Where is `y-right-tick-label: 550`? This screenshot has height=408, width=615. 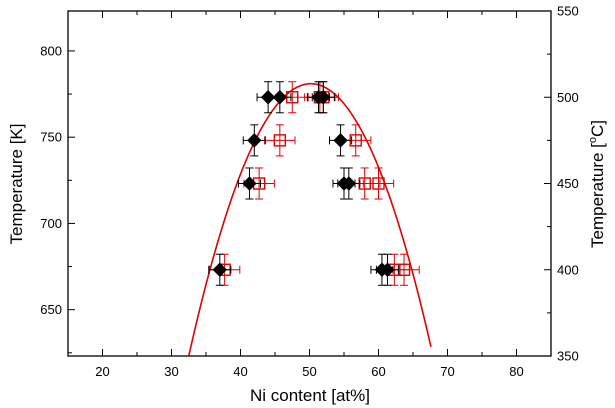
y-right-tick-label: 550 is located at coordinates (568, 11).